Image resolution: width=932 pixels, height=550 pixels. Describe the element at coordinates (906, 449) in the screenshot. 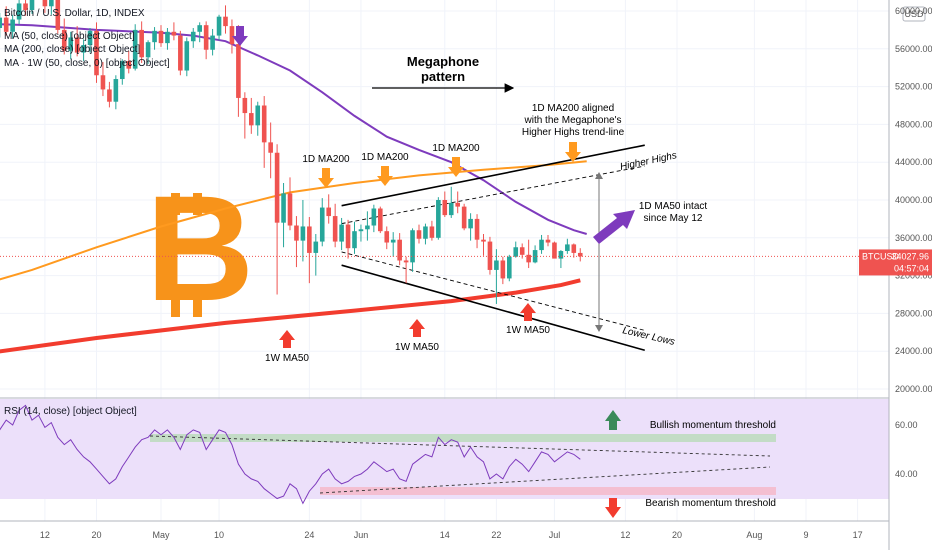

I see `rsi-axis: 40.00 60.00` at that location.